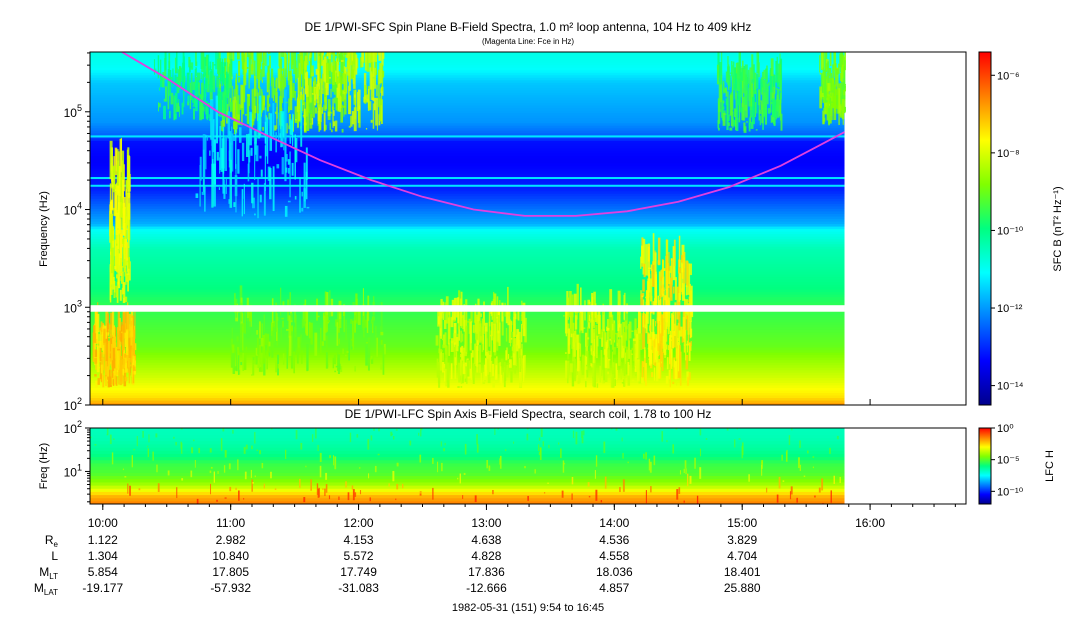 This screenshot has width=1083, height=620. Describe the element at coordinates (230, 572) in the screenshot. I see `ephemeris-value: 17.805` at that location.